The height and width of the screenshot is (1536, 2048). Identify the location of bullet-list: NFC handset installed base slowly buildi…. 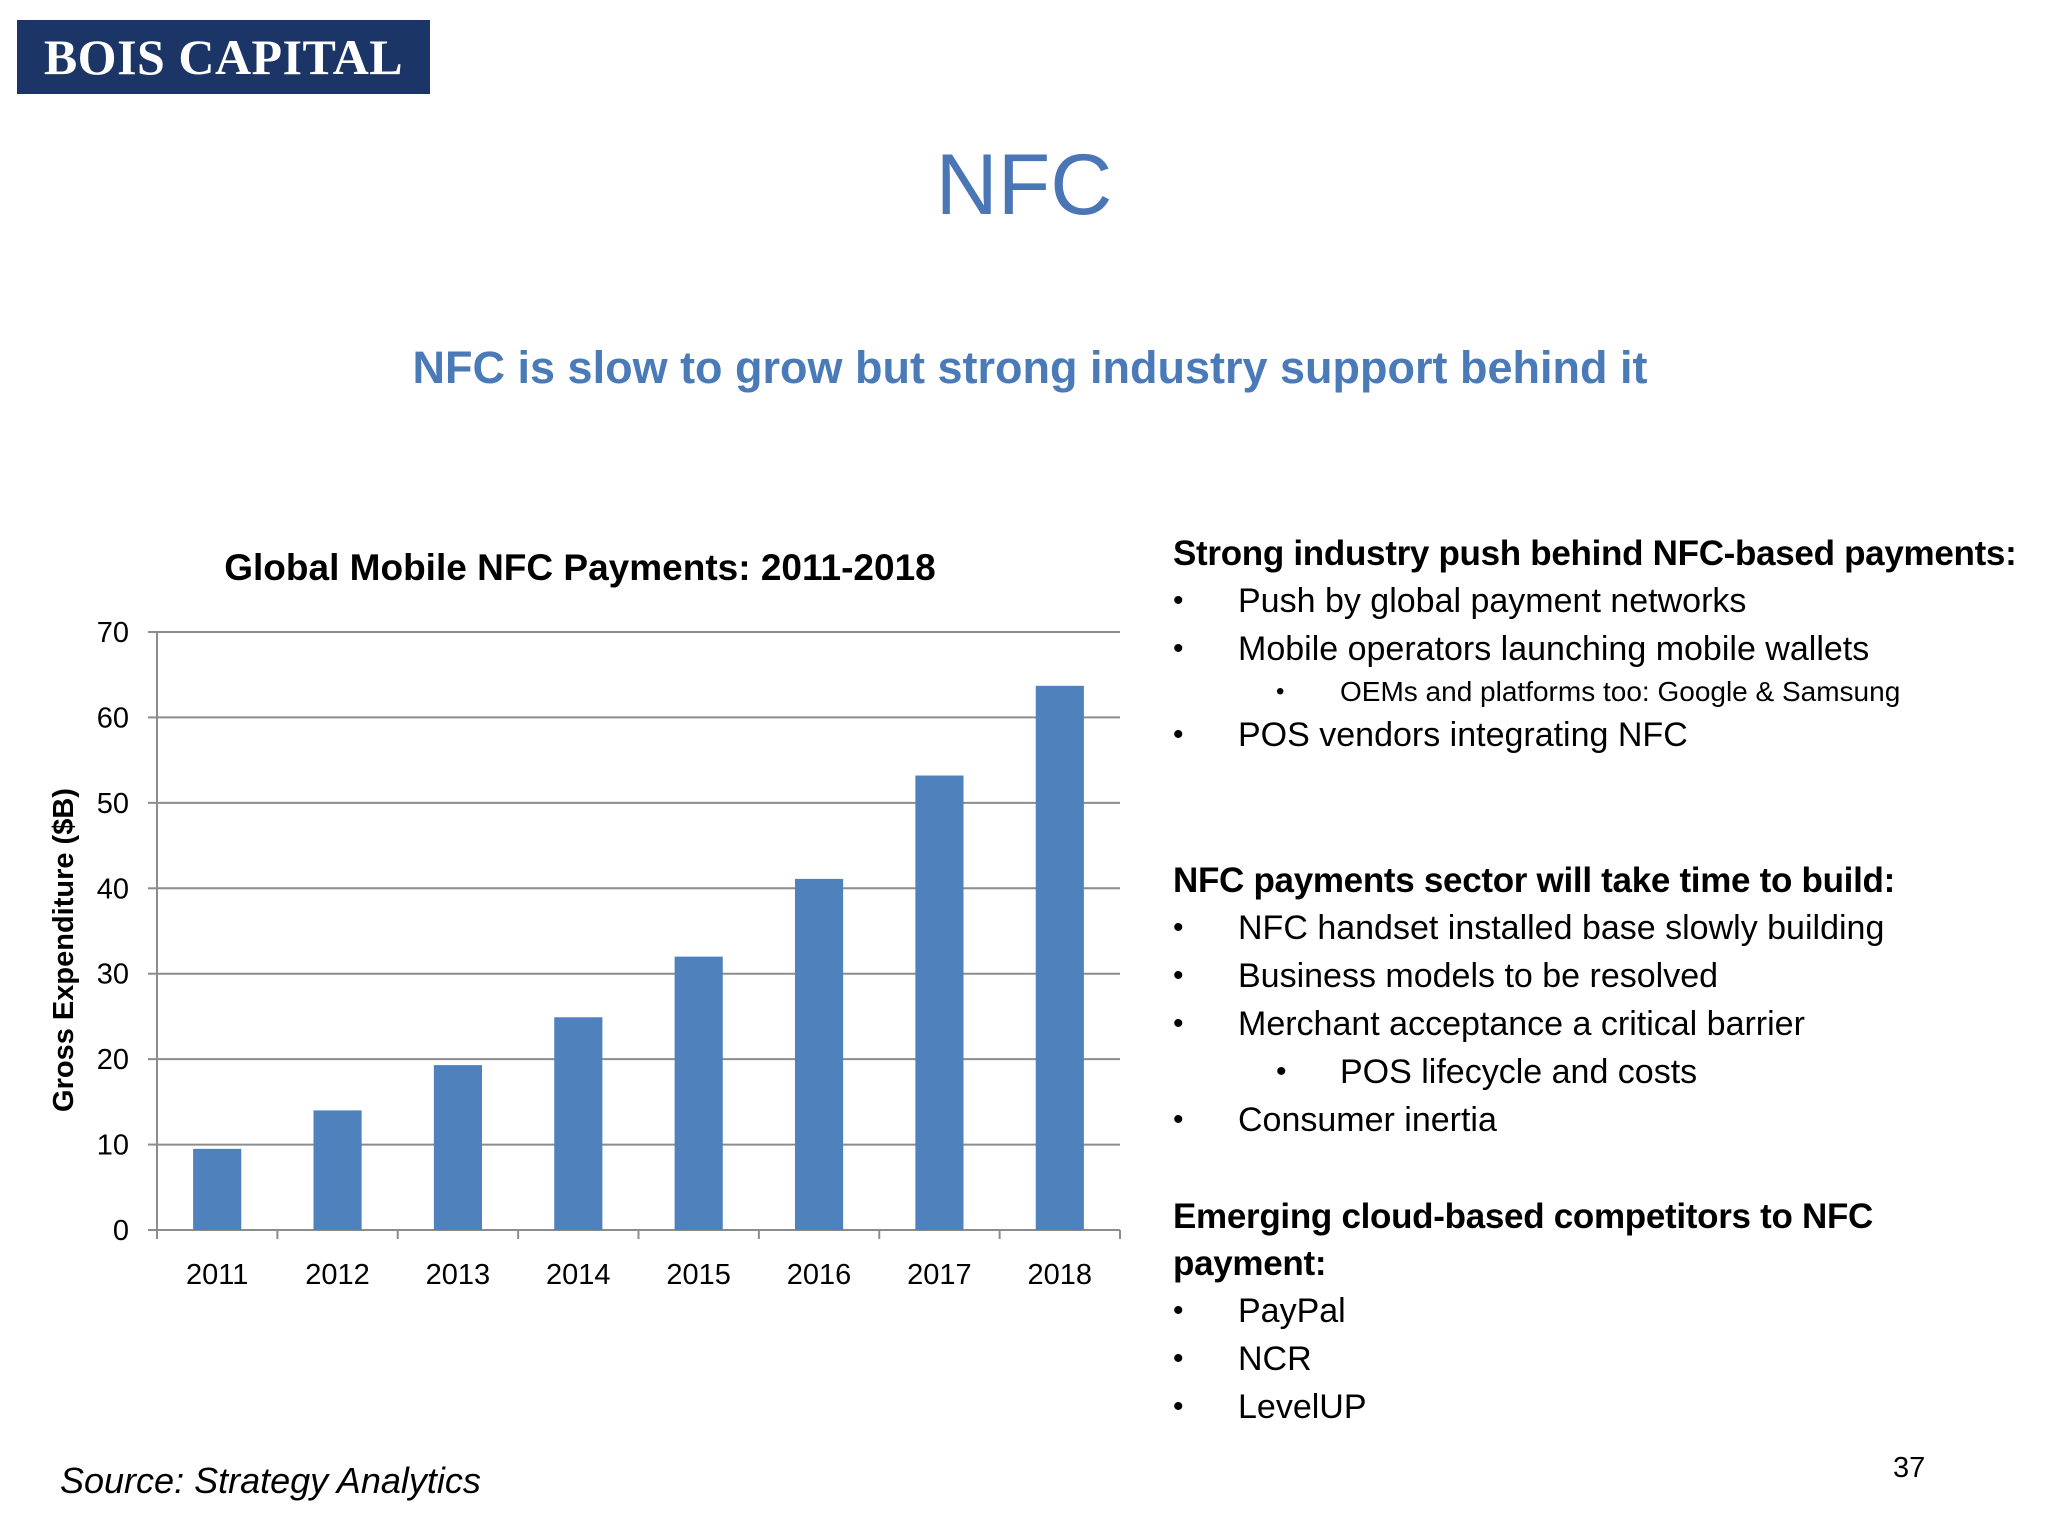
(1603, 1024).